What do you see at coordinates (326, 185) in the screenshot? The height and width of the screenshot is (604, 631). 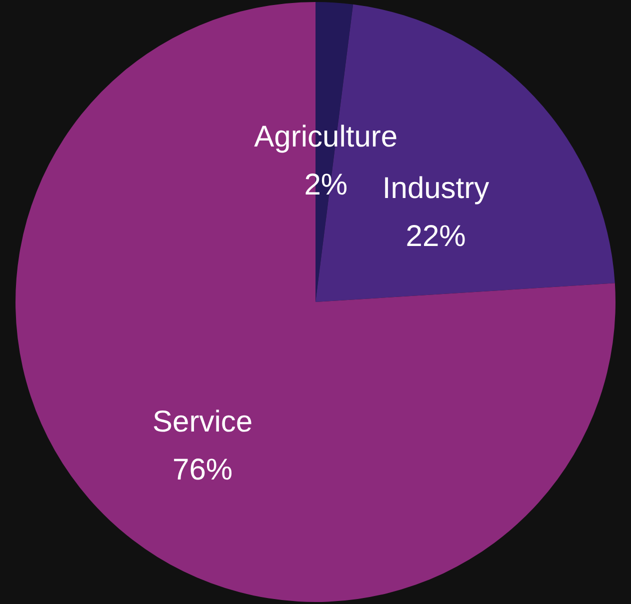 I see `data-label: 2%` at bounding box center [326, 185].